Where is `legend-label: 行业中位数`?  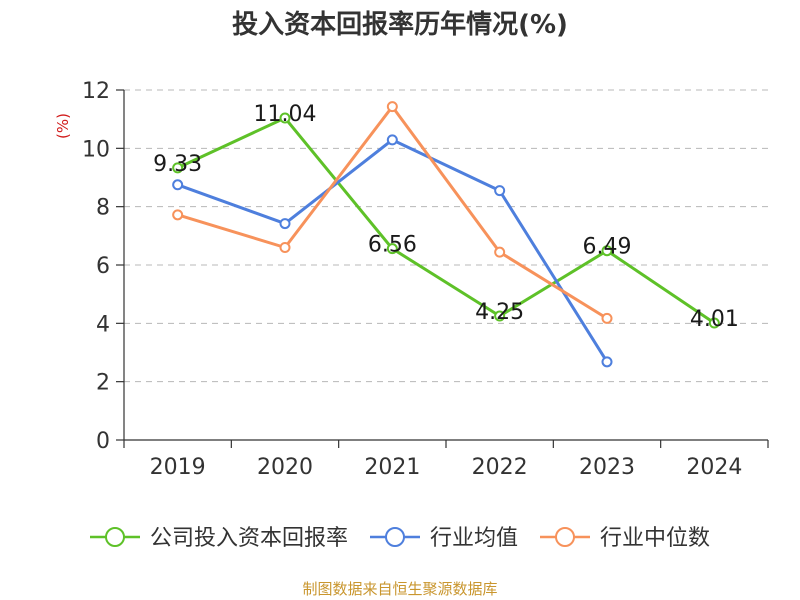
legend-label: 行业中位数 is located at coordinates (655, 538).